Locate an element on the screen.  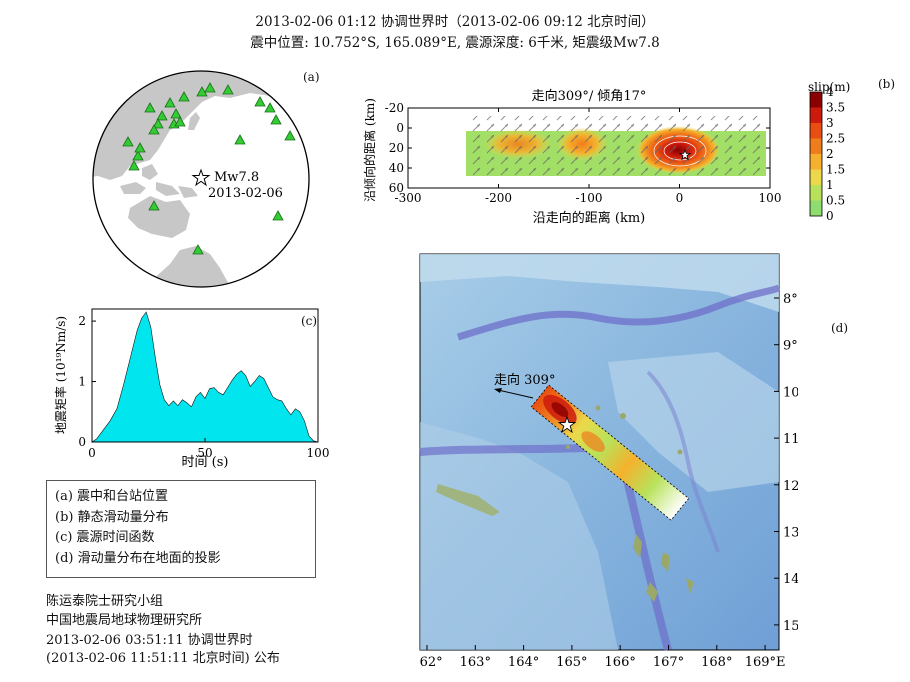
stf-ytick-label: 0 is located at coordinates (82, 442).